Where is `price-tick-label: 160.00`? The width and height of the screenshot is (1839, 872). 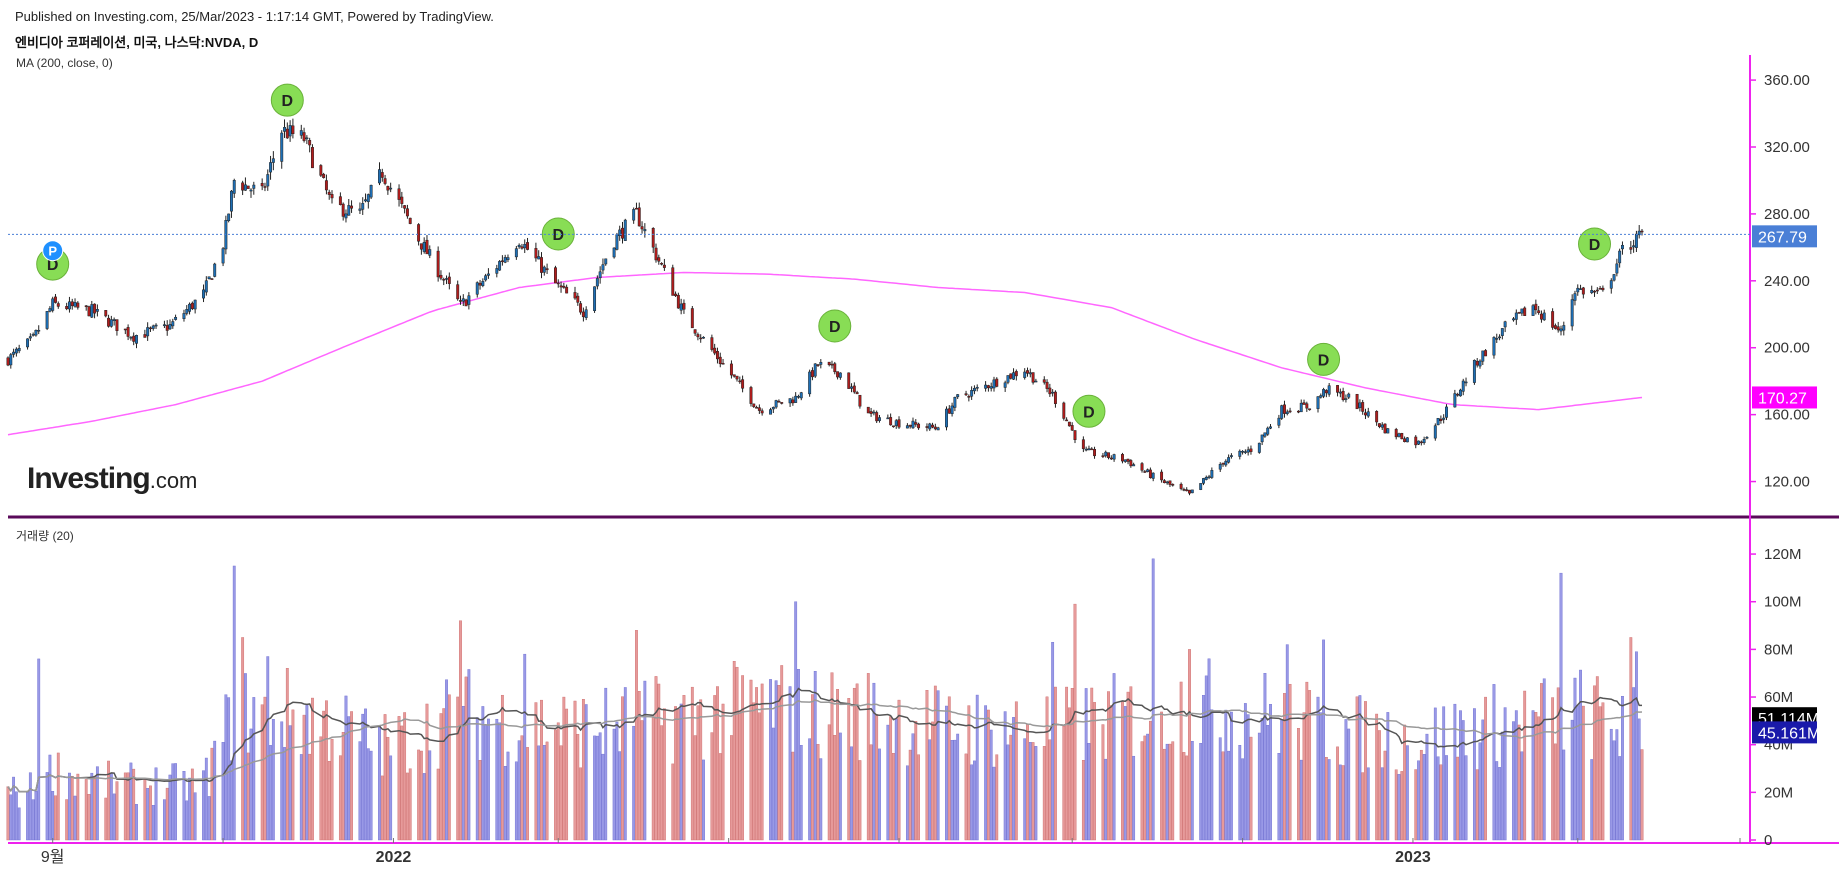
price-tick-label: 160.00 is located at coordinates (1787, 415).